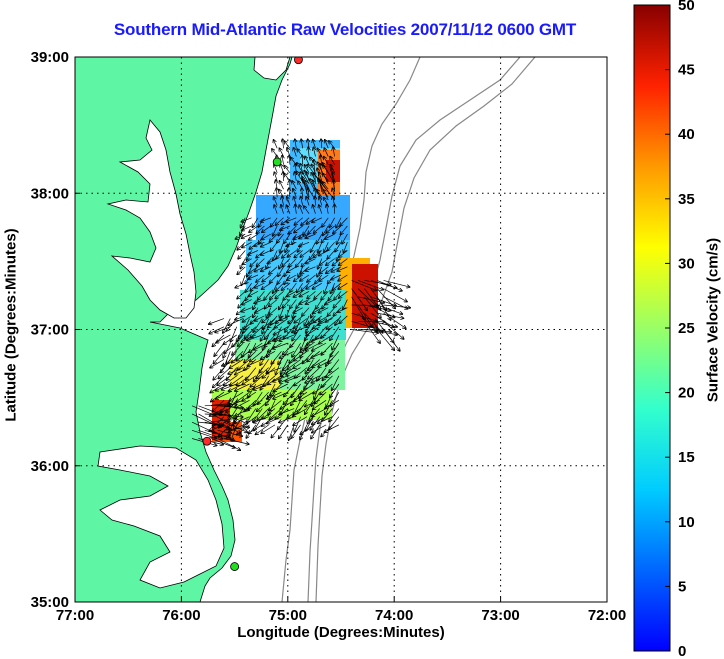 The image size is (724, 659). I want to click on chesapeake-bay, so click(151, 219).